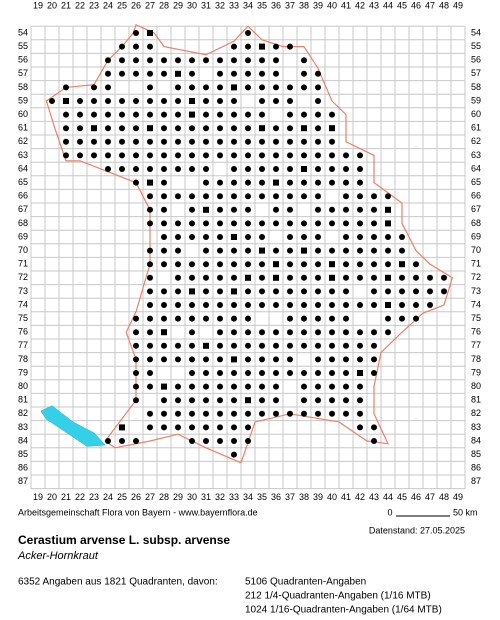 The height and width of the screenshot is (620, 500). I want to click on column-label: 48, so click(444, 5).